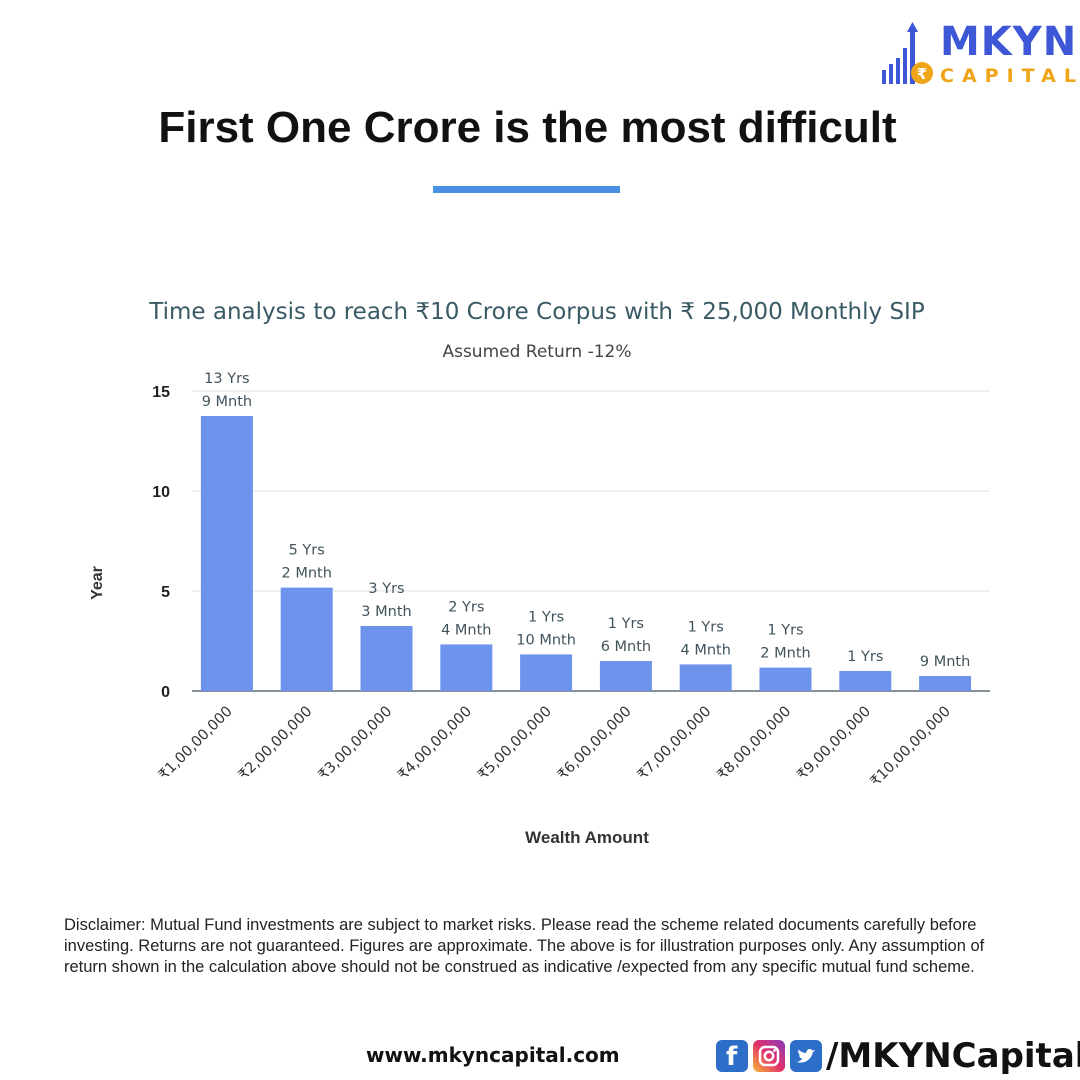 The width and height of the screenshot is (1080, 1080). Describe the element at coordinates (546, 640) in the screenshot. I see `data-label: 10 Mnth` at that location.